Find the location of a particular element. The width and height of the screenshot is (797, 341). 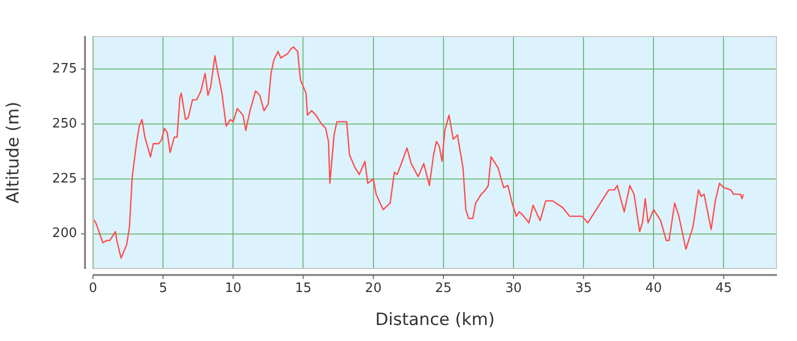

x-tick-label: 5 is located at coordinates (163, 288).